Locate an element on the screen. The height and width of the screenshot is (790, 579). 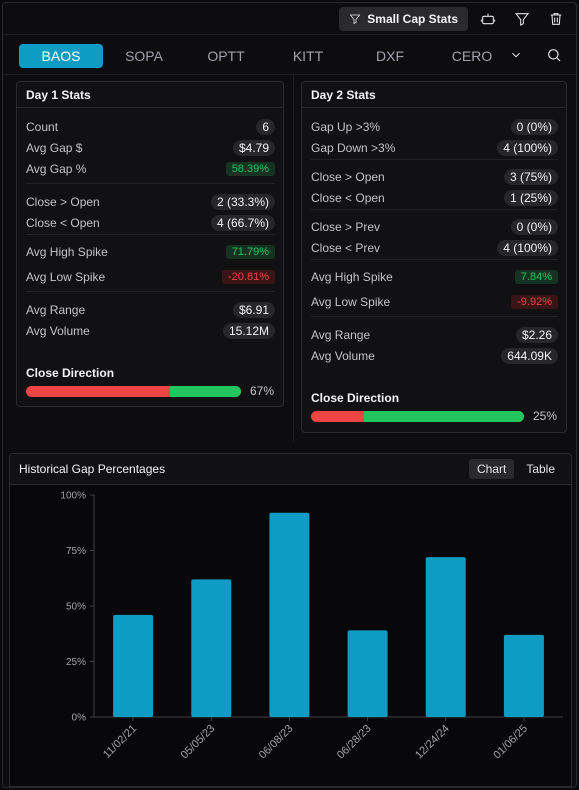
stat-value: 7.84% is located at coordinates (536, 277).